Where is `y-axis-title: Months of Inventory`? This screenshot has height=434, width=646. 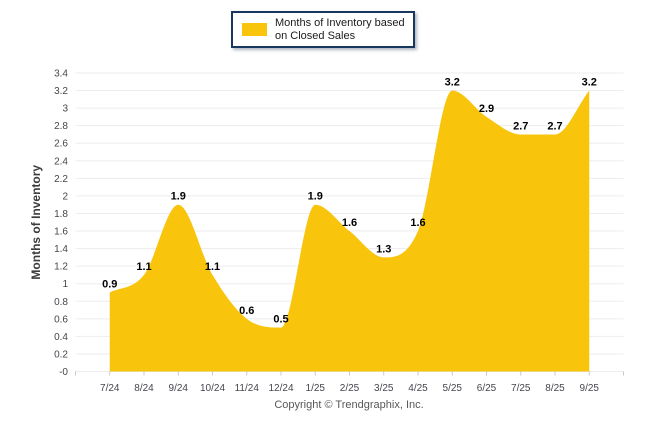 y-axis-title: Months of Inventory is located at coordinates (36, 222).